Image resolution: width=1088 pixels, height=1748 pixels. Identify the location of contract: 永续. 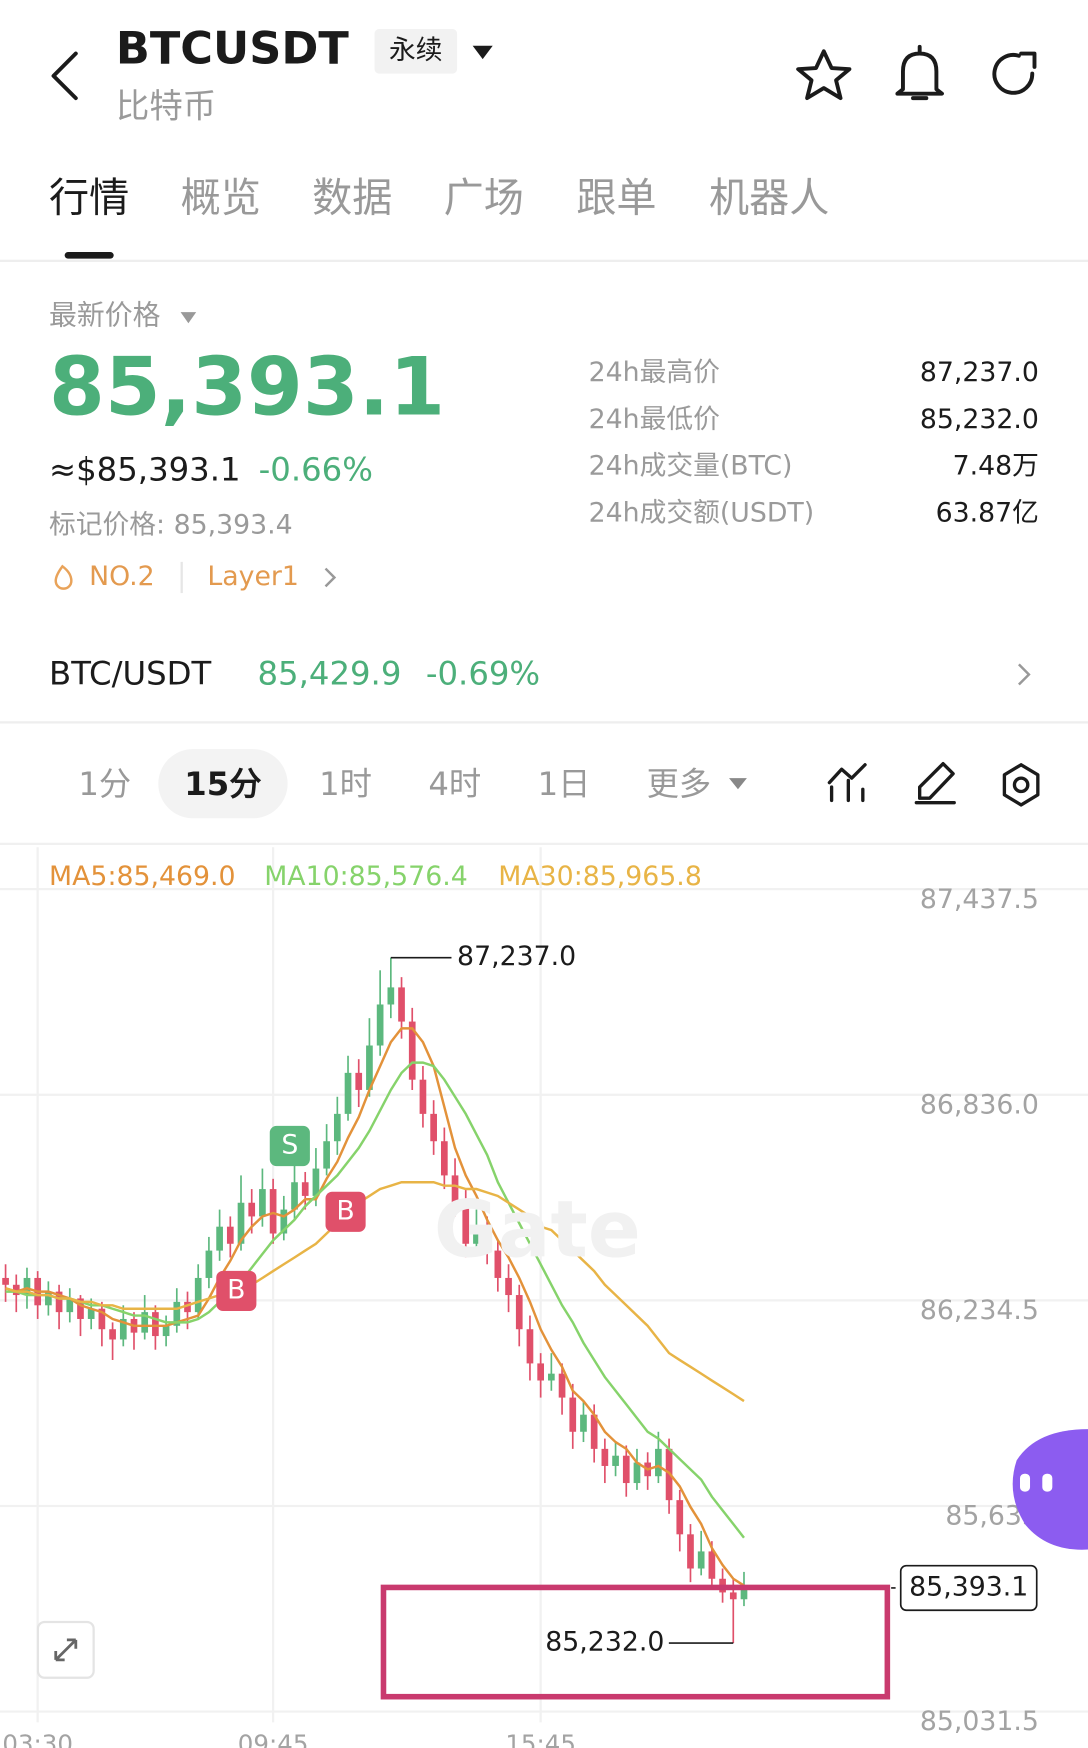
(416, 50).